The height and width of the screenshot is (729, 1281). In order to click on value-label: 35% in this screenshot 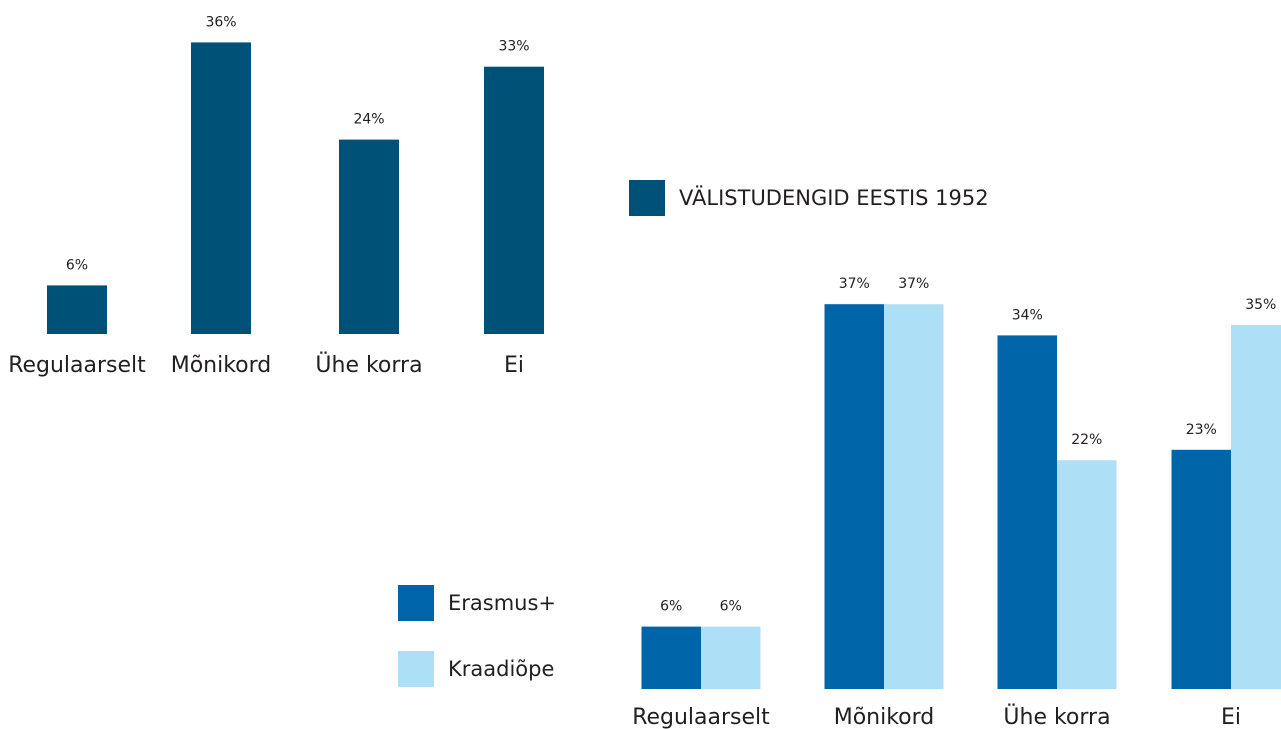, I will do `click(1260, 305)`.